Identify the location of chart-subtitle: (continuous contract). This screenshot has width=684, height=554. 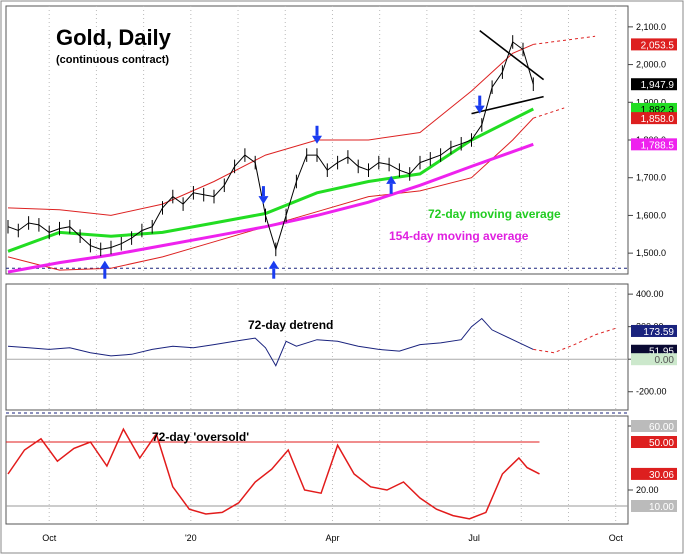
(112, 60).